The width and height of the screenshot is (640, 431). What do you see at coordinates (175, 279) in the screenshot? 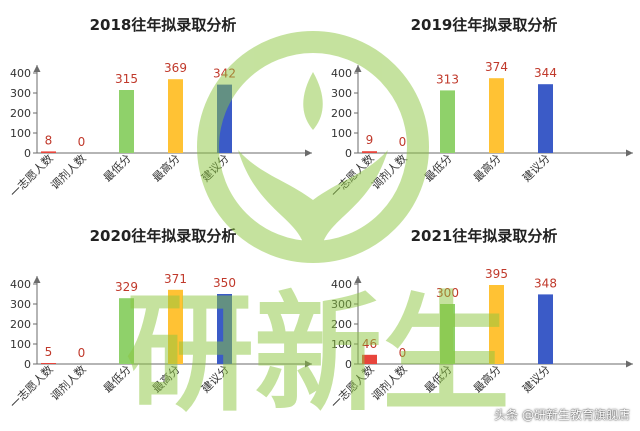
I see `value-label: 371` at bounding box center [175, 279].